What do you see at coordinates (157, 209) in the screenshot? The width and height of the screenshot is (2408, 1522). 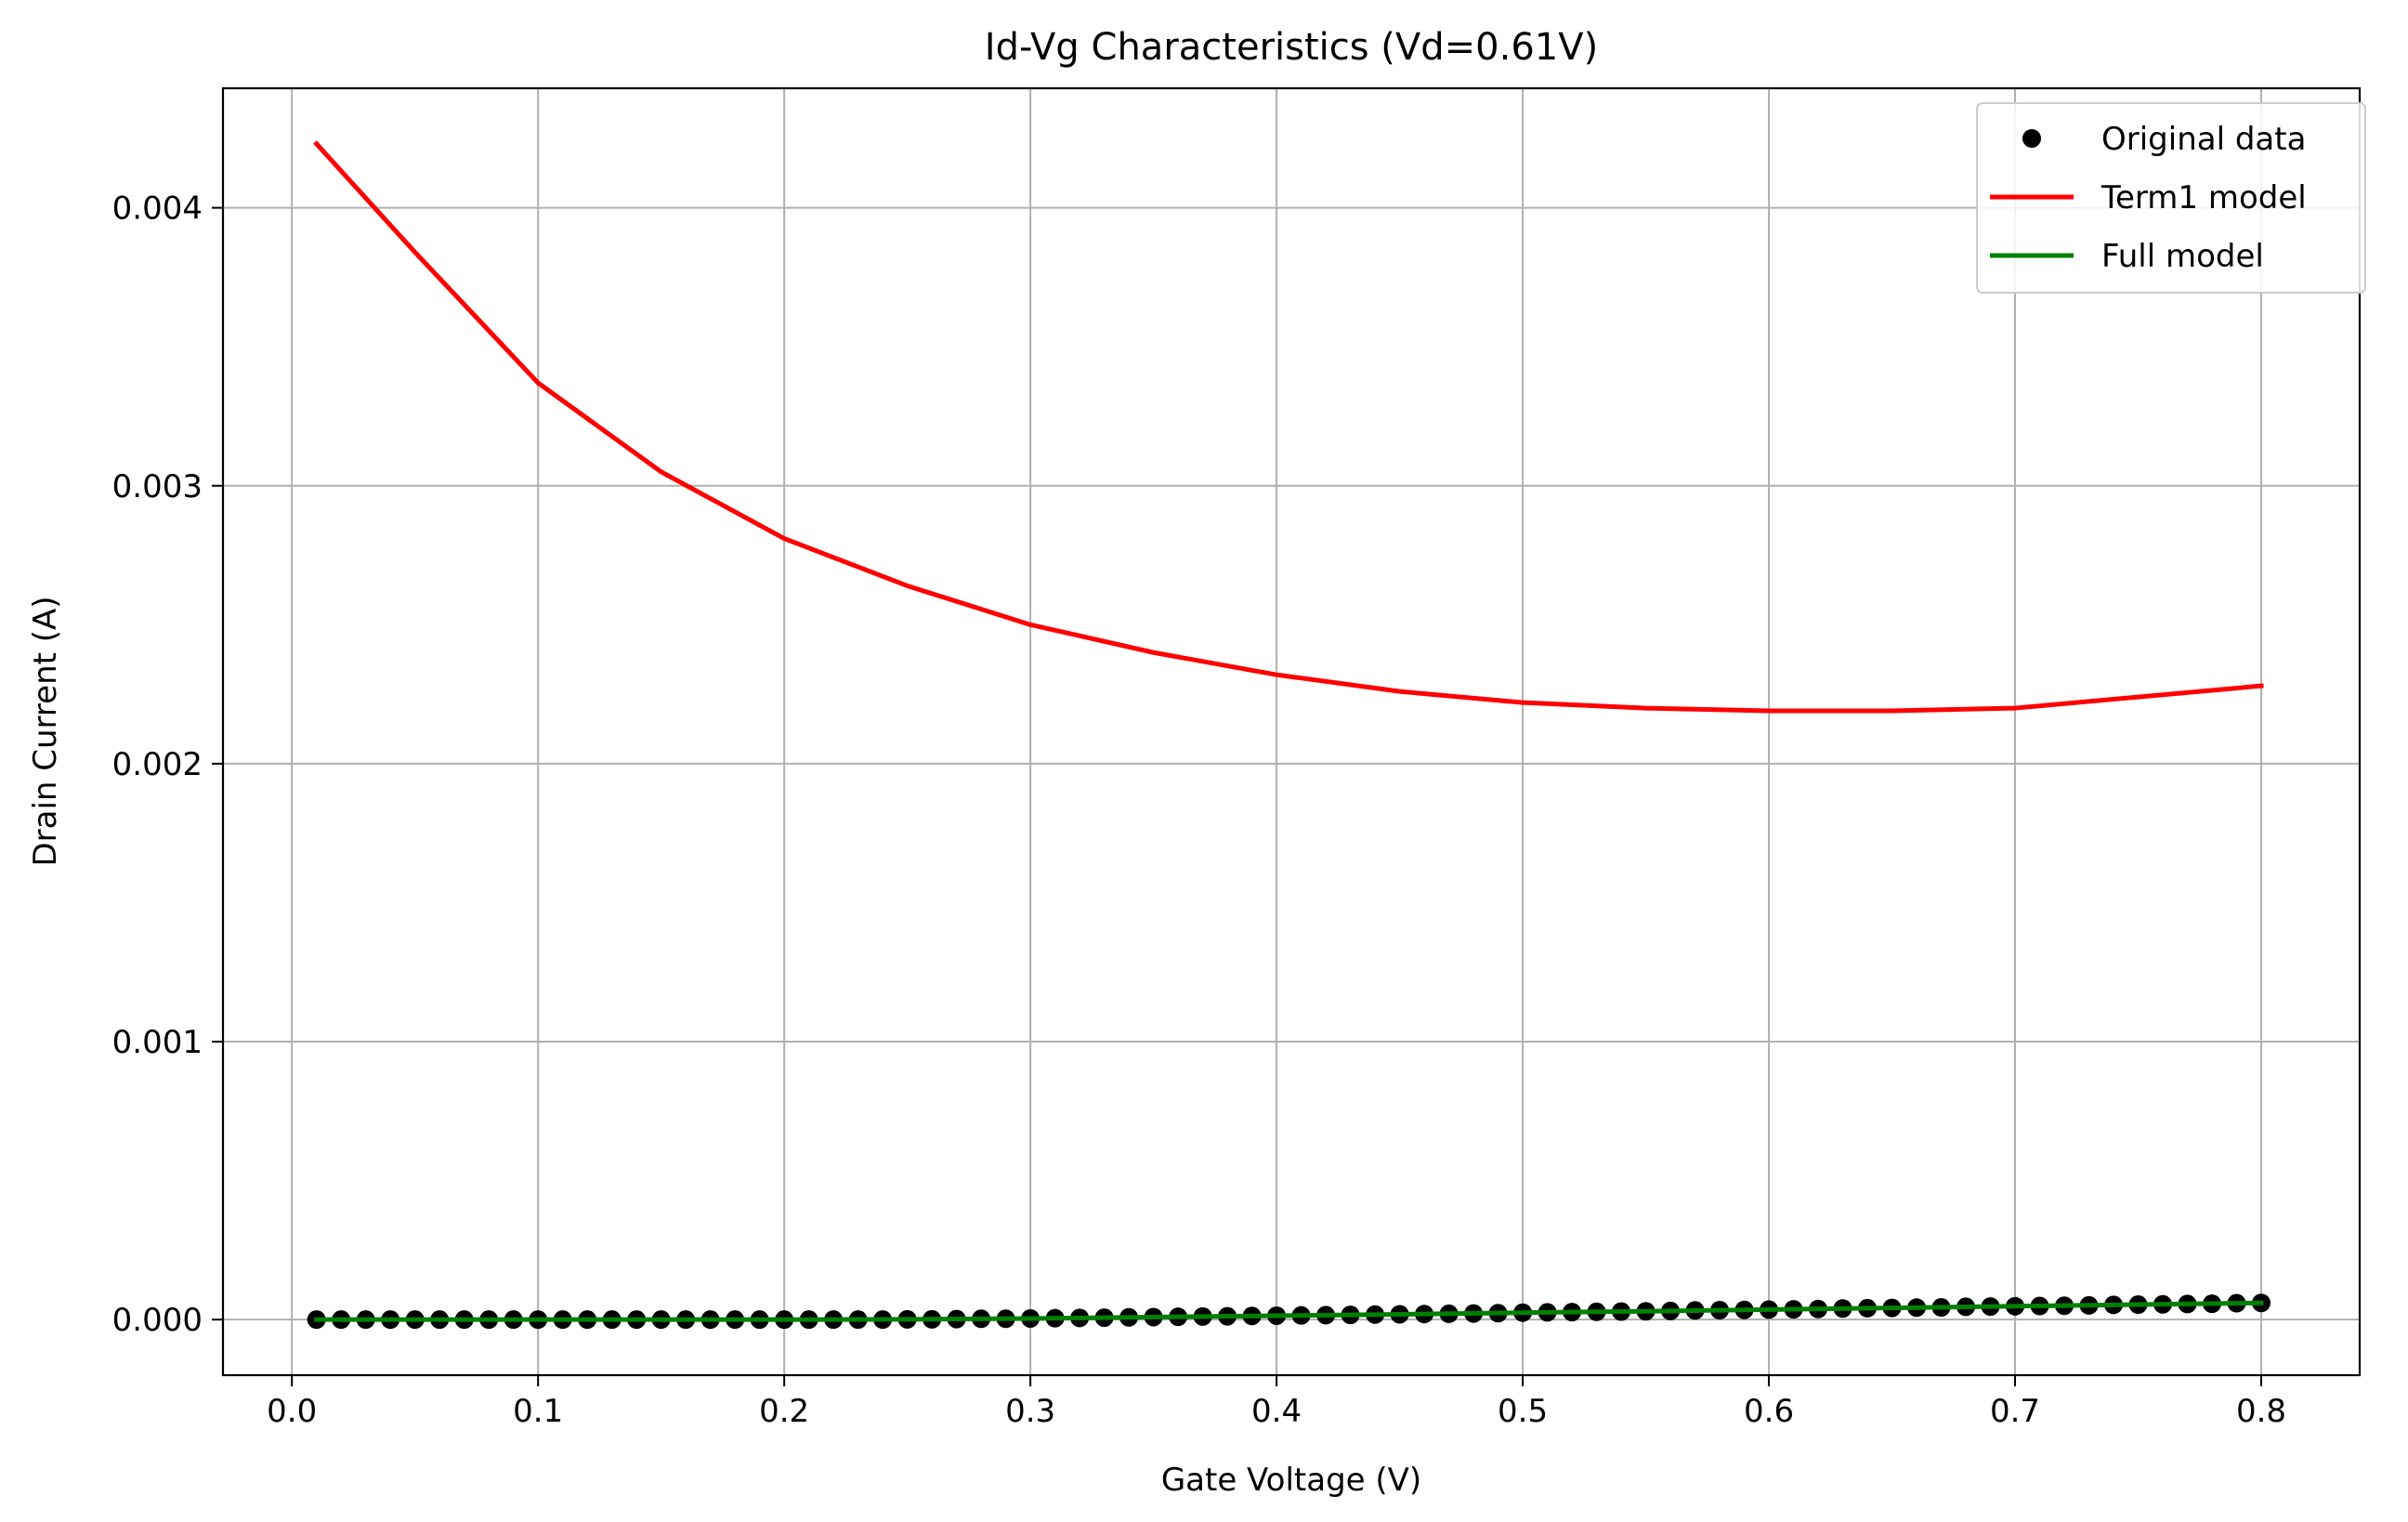 I see `y-tick-label: 0.004` at bounding box center [157, 209].